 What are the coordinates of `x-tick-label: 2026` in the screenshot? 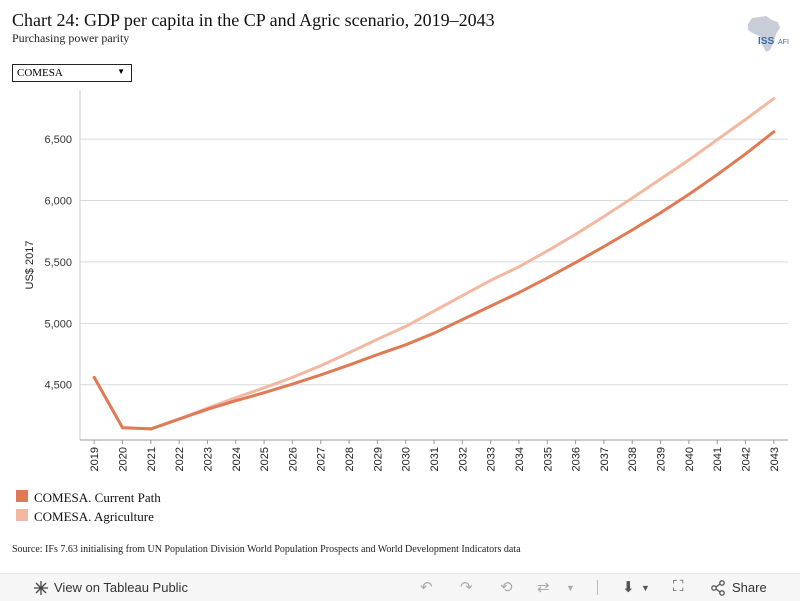 It's located at (293, 459).